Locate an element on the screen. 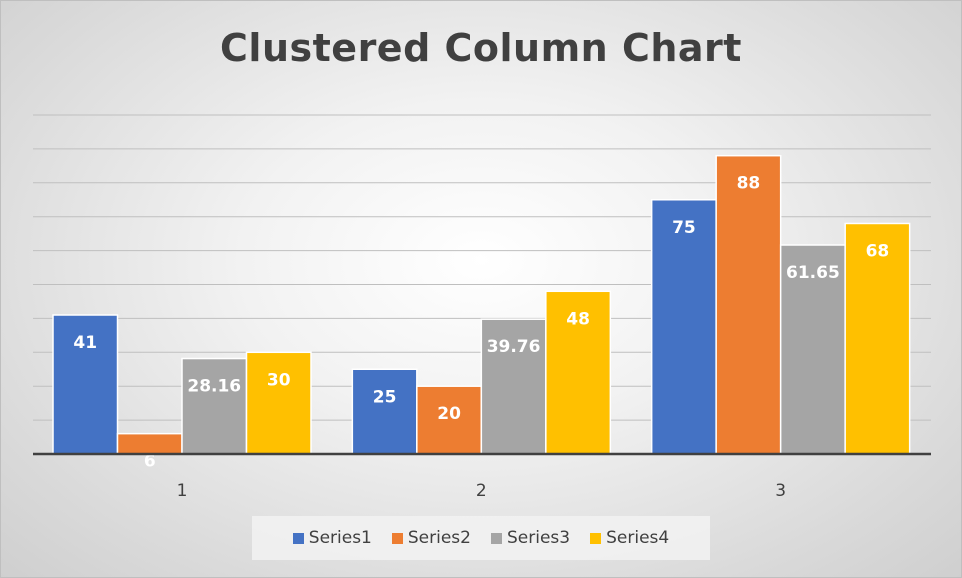 The height and width of the screenshot is (578, 962). data-label-series1-cat3: 75 is located at coordinates (684, 228).